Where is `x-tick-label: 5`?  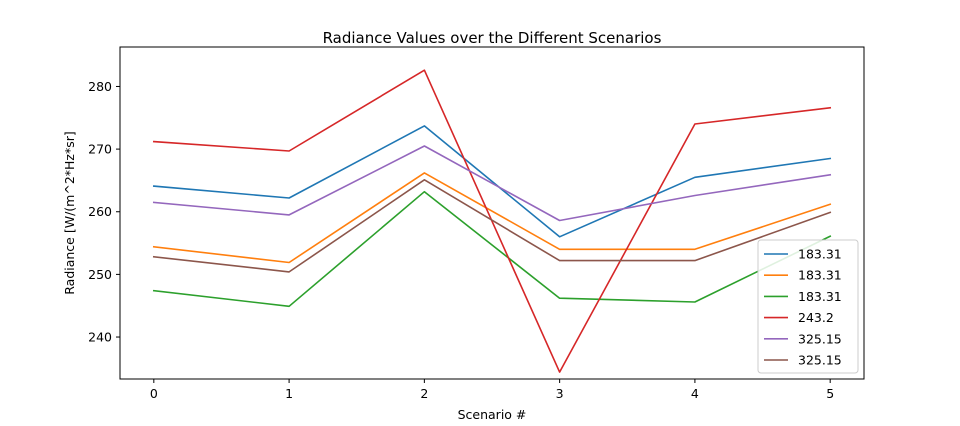
x-tick-label: 5 is located at coordinates (830, 393).